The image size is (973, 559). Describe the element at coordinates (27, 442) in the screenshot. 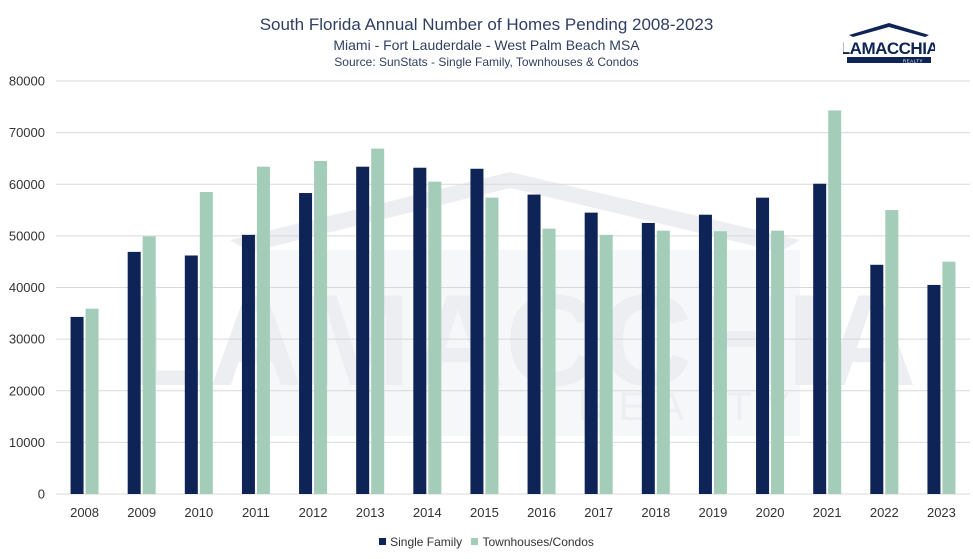

I see `y-tick-label: 10000` at that location.